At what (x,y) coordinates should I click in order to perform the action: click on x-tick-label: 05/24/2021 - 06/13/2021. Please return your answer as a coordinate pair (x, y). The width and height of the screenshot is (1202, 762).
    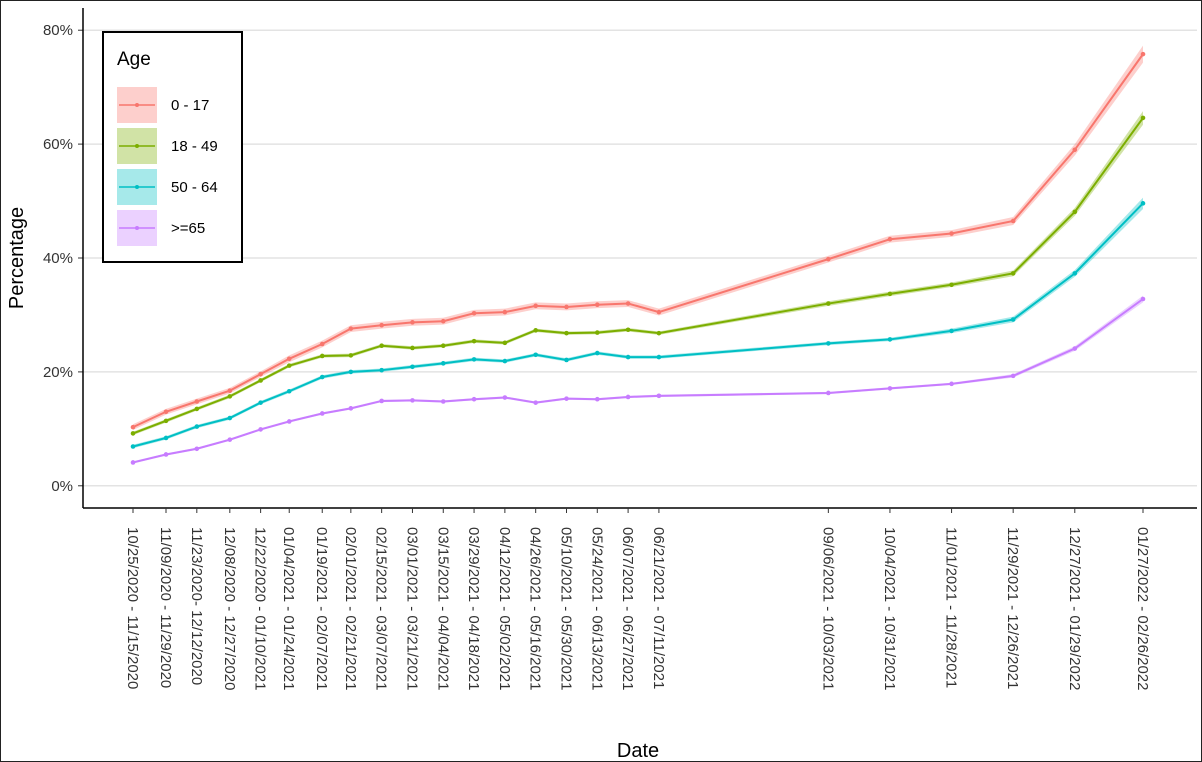
    Looking at the image, I should click on (596, 608).